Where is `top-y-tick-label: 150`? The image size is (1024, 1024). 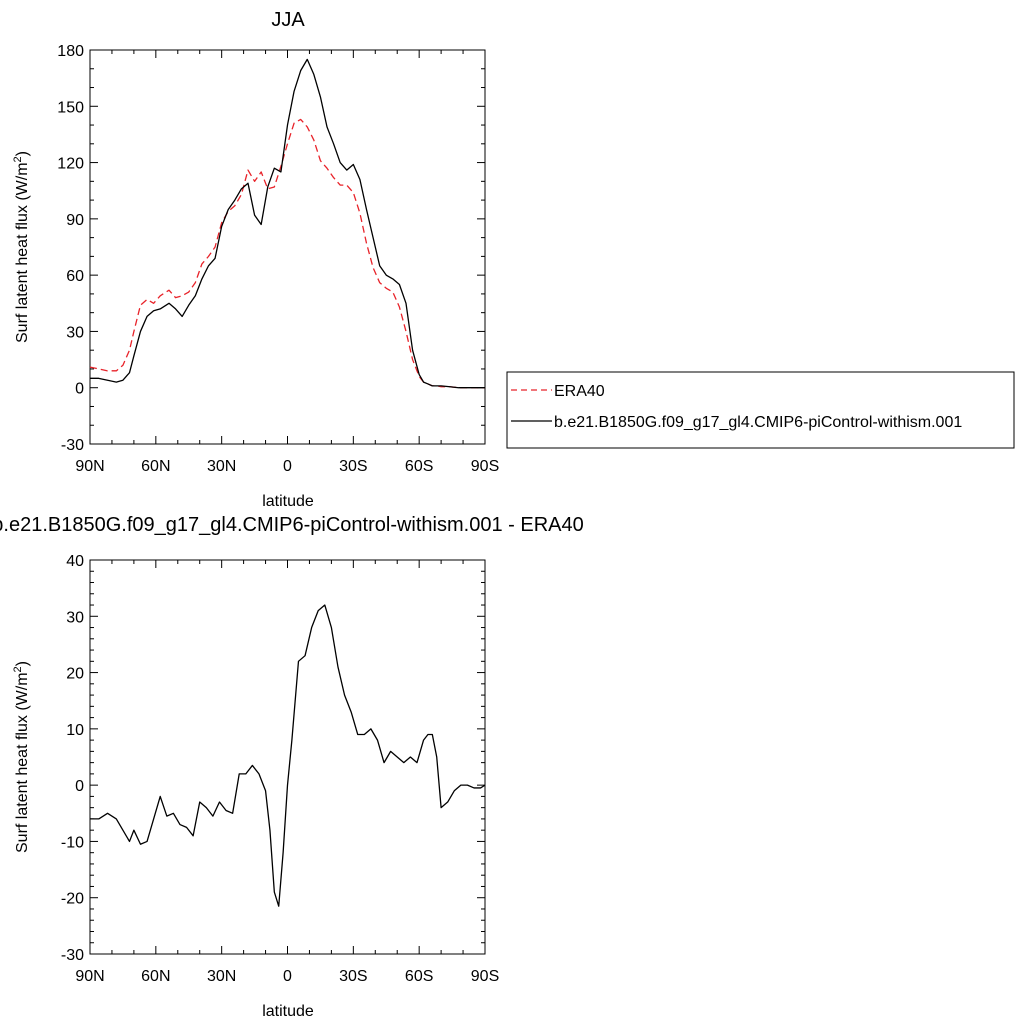
top-y-tick-label: 150 is located at coordinates (70, 107).